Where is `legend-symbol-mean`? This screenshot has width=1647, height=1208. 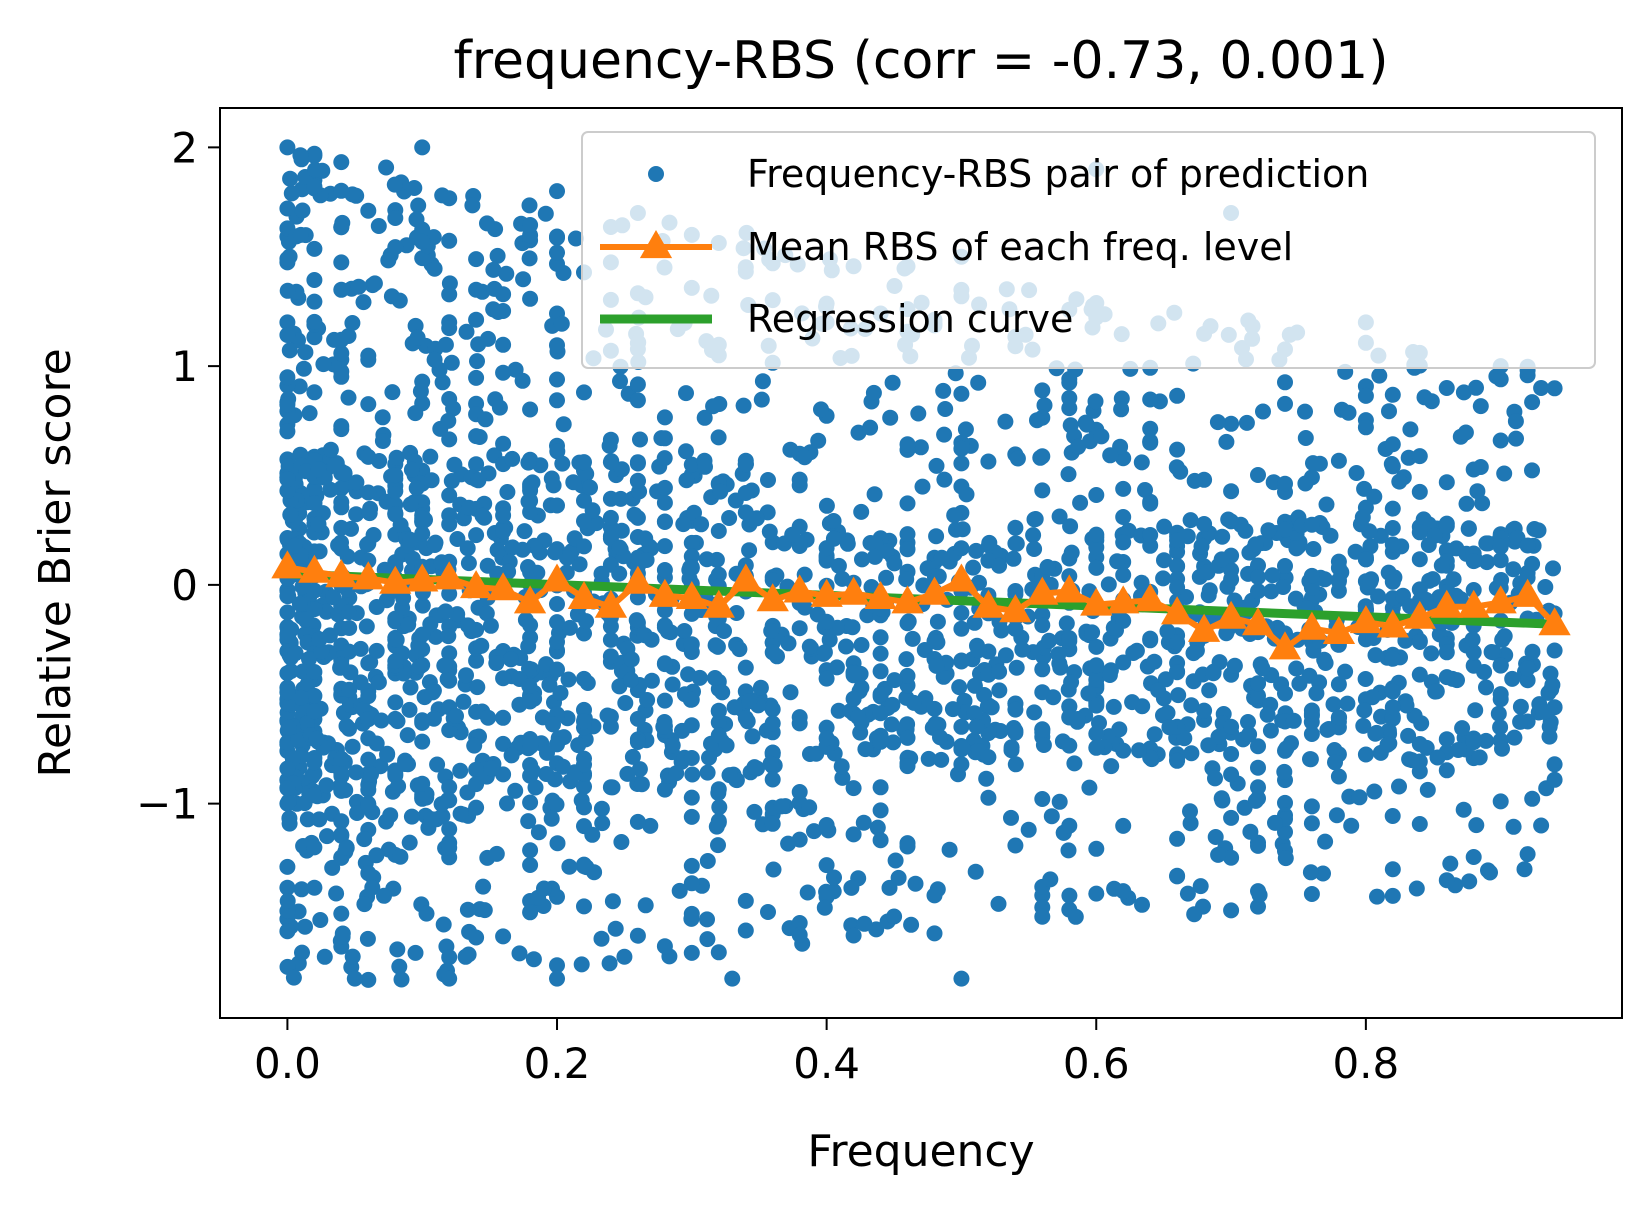
legend-symbol-mean is located at coordinates (656, 244).